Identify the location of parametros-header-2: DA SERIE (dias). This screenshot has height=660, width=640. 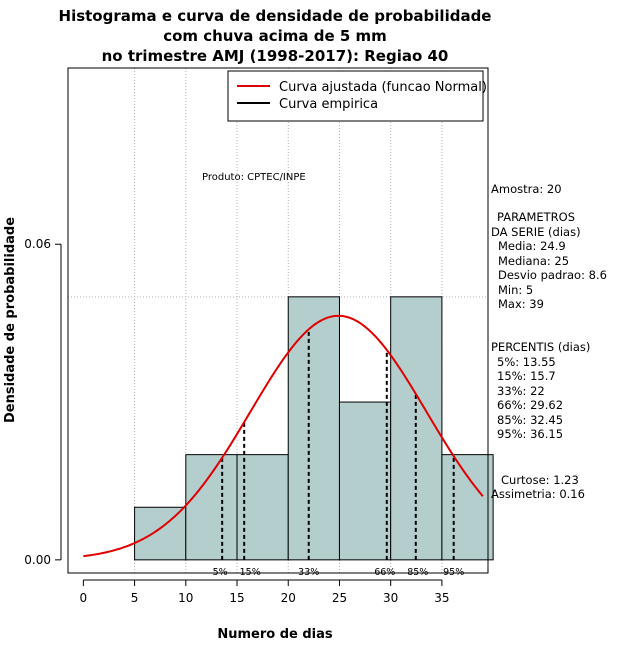
(536, 232).